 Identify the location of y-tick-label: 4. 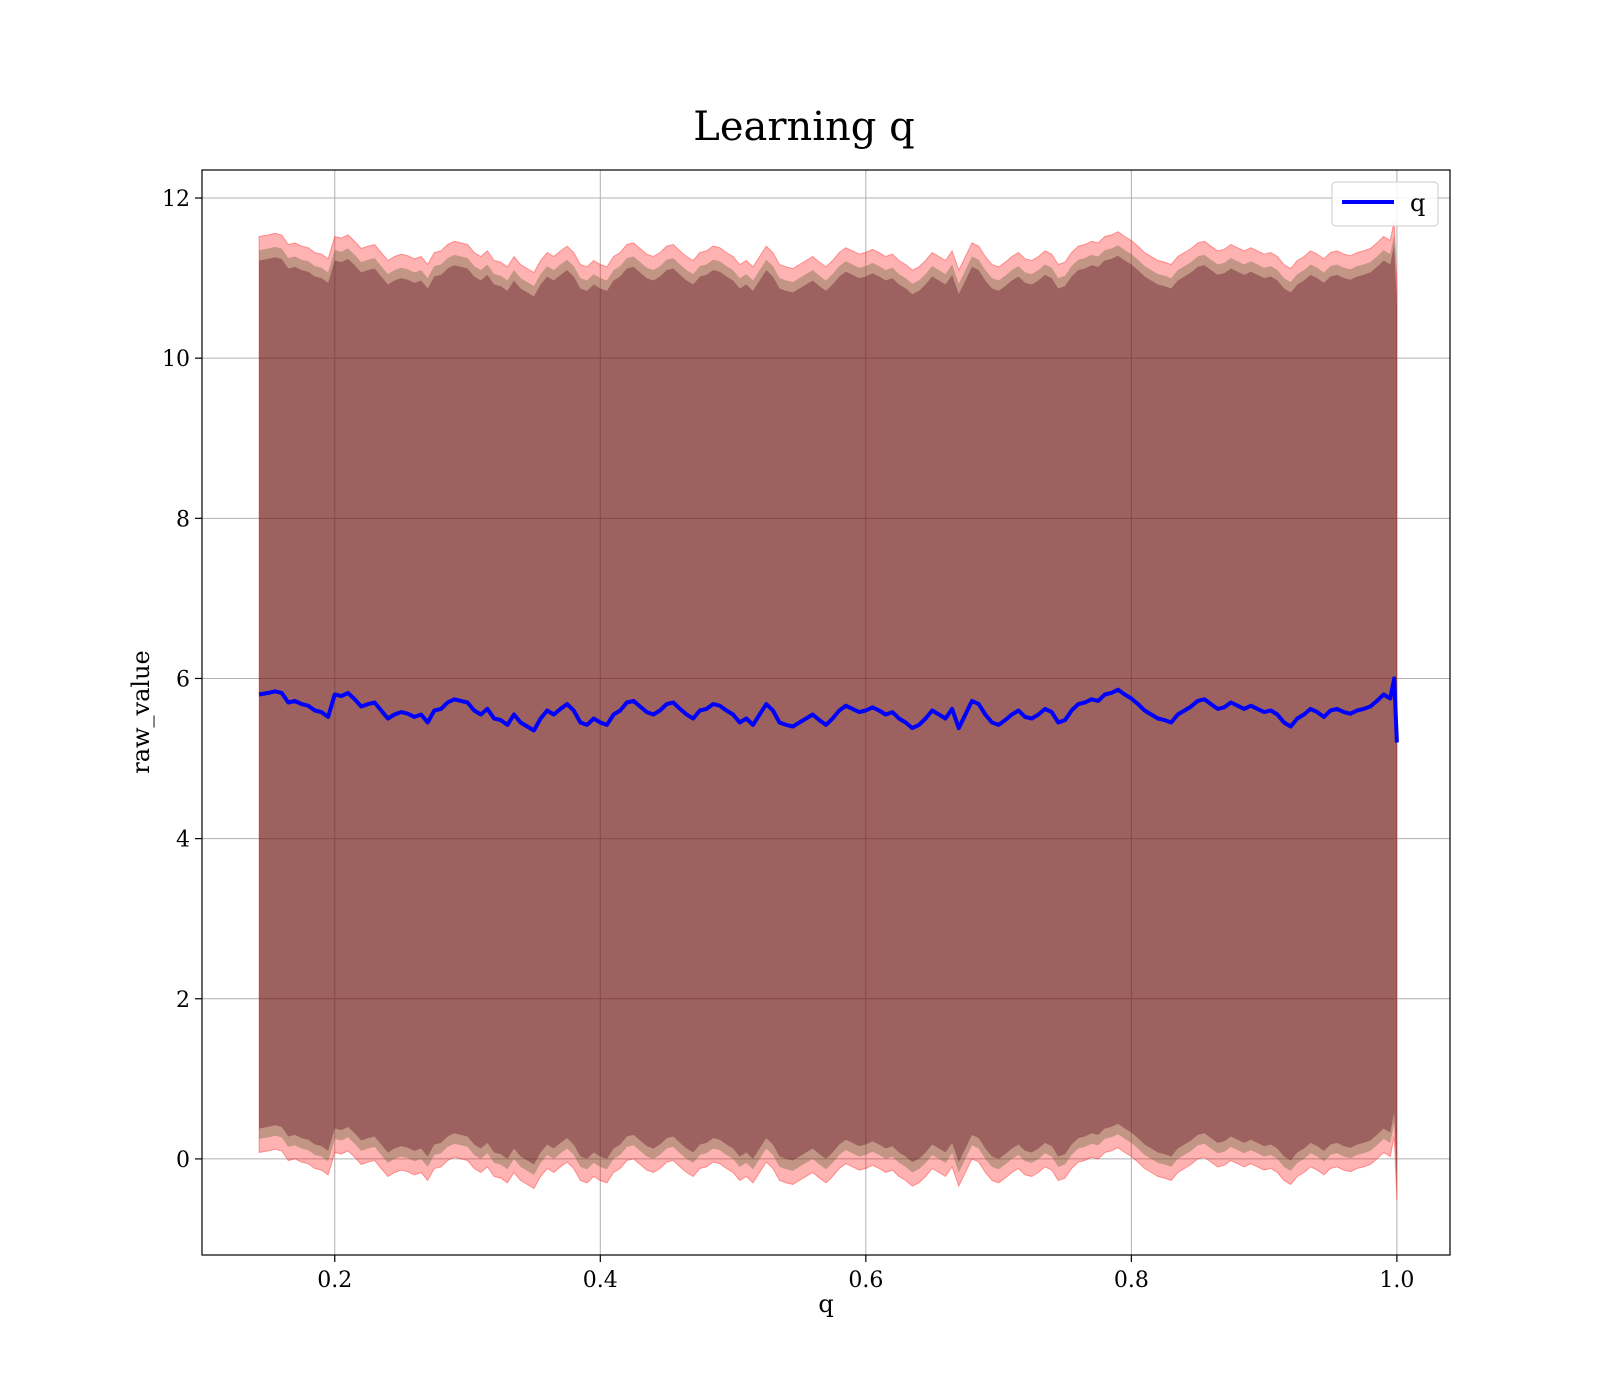
(183, 840).